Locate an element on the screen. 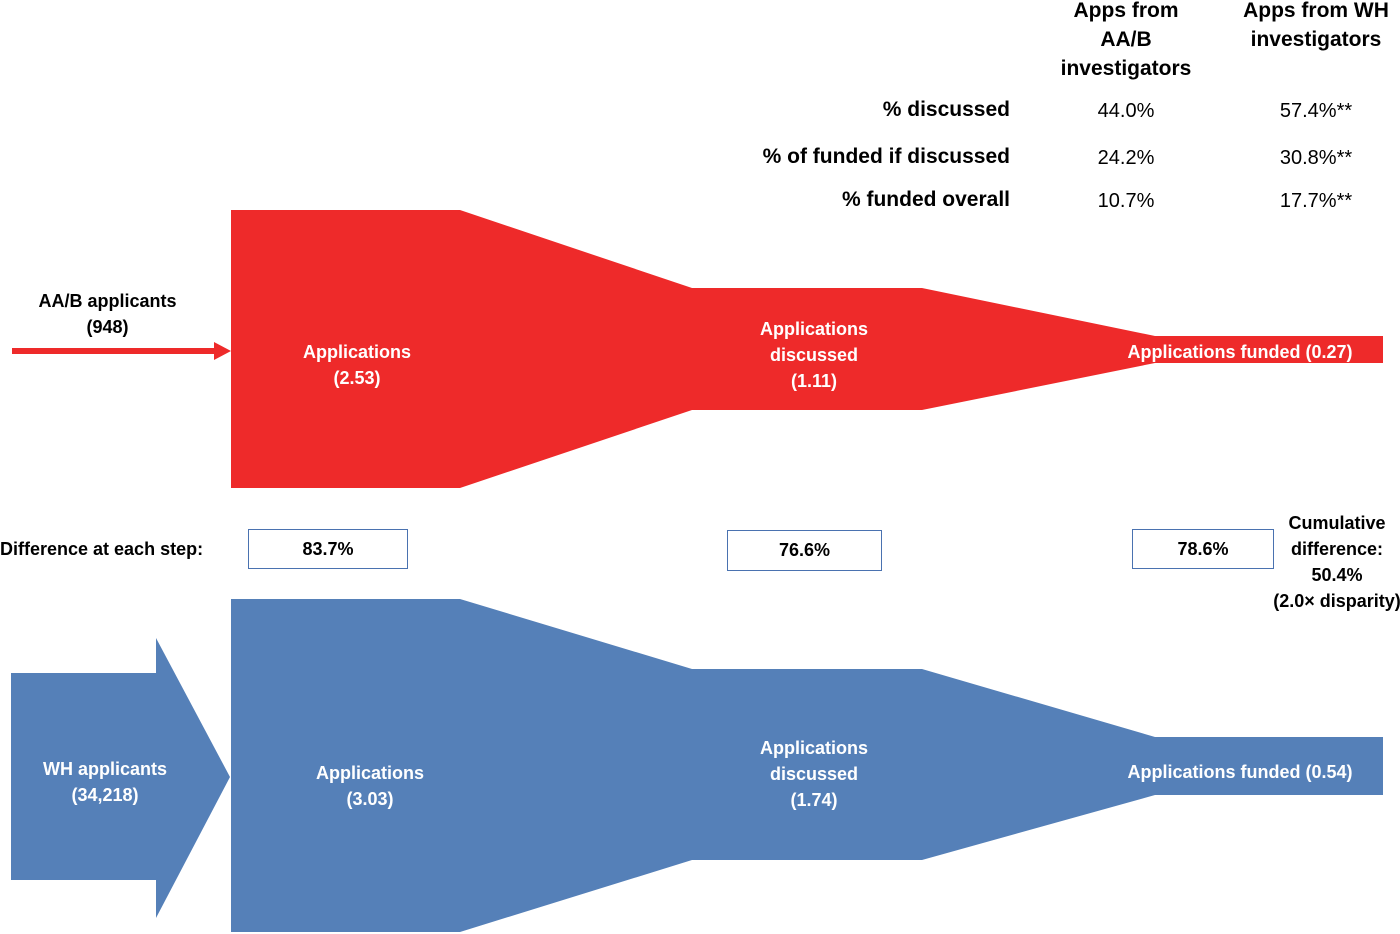  aab-stage-applications-value: (2.53) is located at coordinates (357, 378).